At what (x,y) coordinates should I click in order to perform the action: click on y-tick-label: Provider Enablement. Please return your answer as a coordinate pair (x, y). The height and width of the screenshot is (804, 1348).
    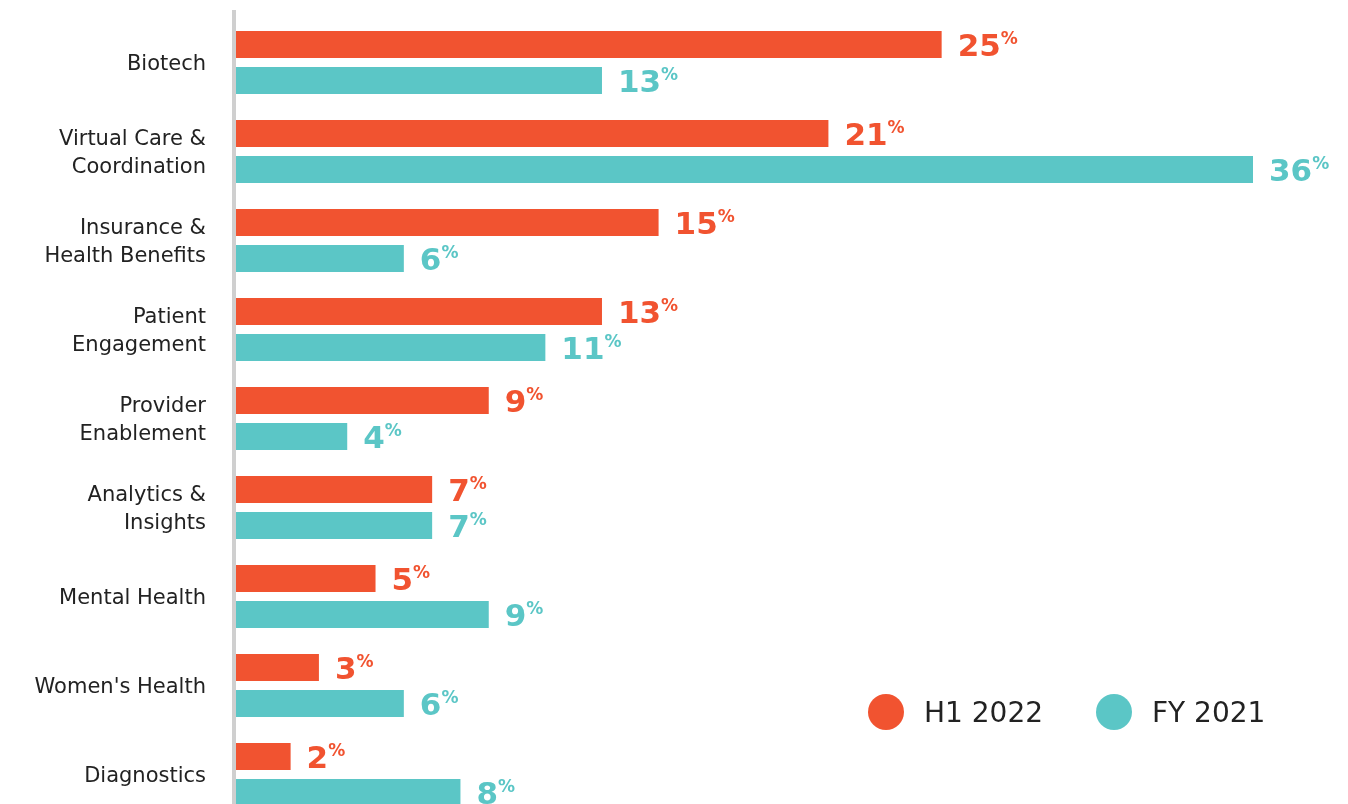
    Looking at the image, I should click on (143, 418).